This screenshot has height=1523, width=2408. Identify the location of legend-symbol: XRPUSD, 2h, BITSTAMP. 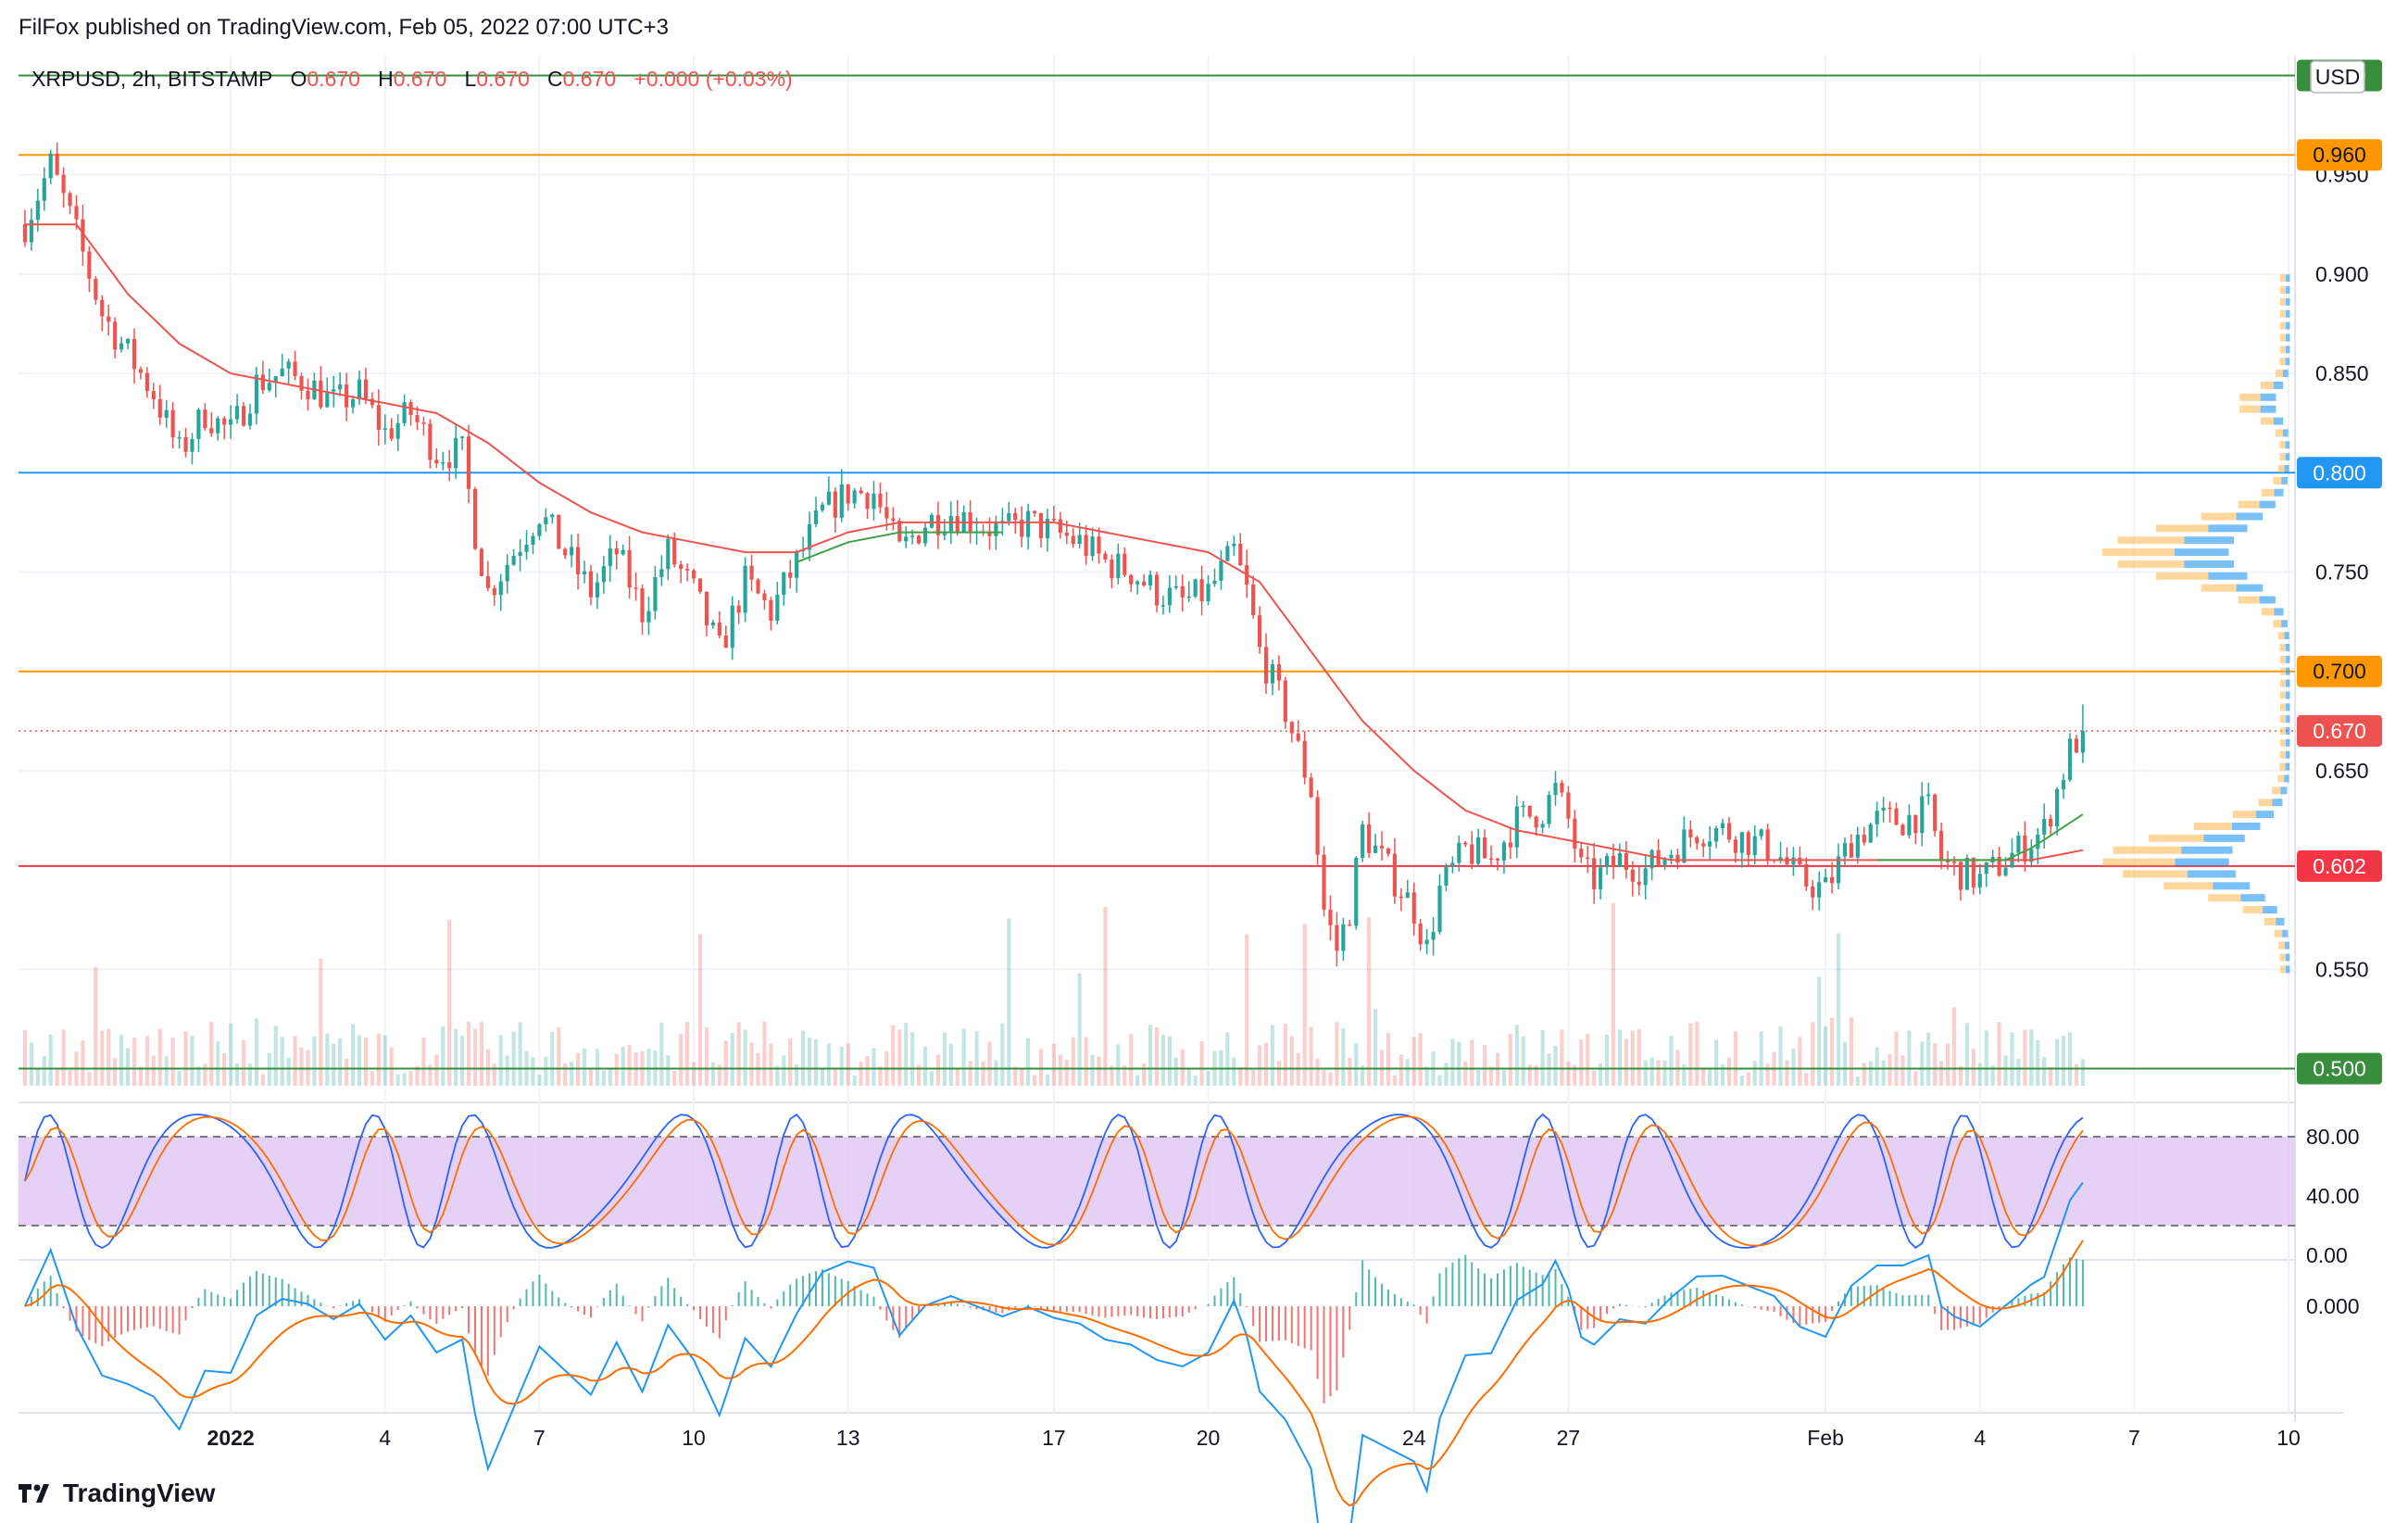
(152, 79).